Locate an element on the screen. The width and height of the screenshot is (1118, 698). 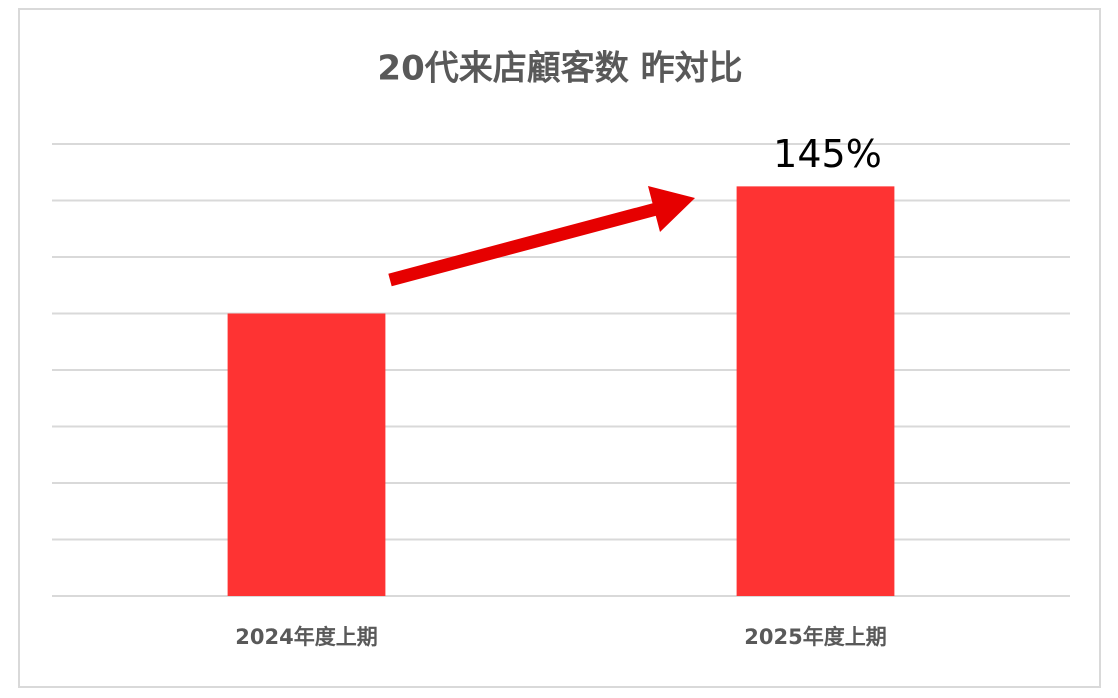
arrow-head is located at coordinates (671, 209).